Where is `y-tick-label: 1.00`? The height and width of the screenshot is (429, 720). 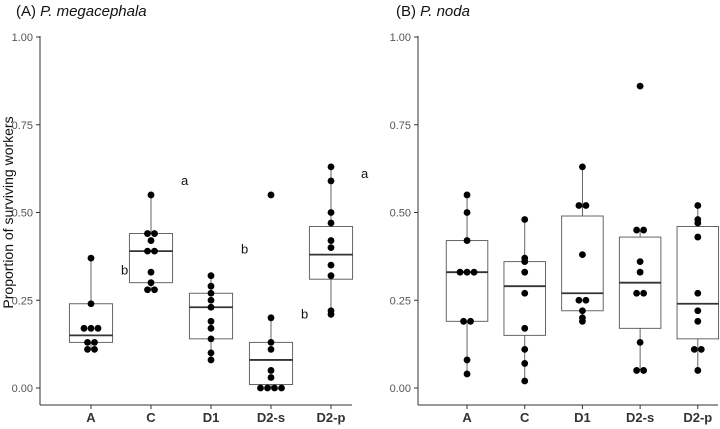
y-tick-label: 1.00 is located at coordinates (400, 38).